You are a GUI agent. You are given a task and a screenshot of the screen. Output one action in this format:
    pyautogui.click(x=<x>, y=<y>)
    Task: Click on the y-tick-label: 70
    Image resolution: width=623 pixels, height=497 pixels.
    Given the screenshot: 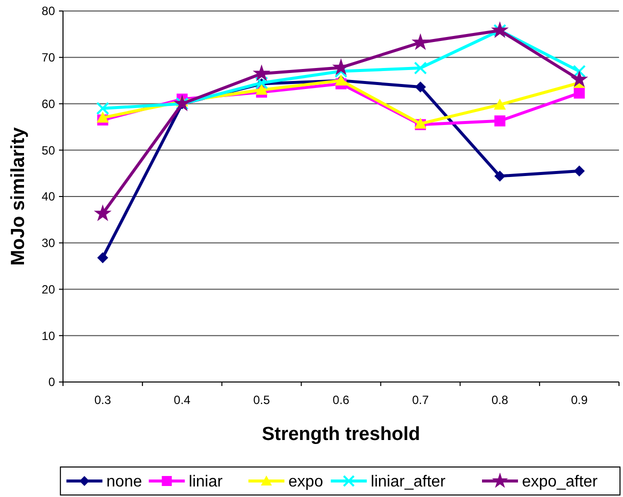 What is the action you would take?
    pyautogui.click(x=49, y=57)
    